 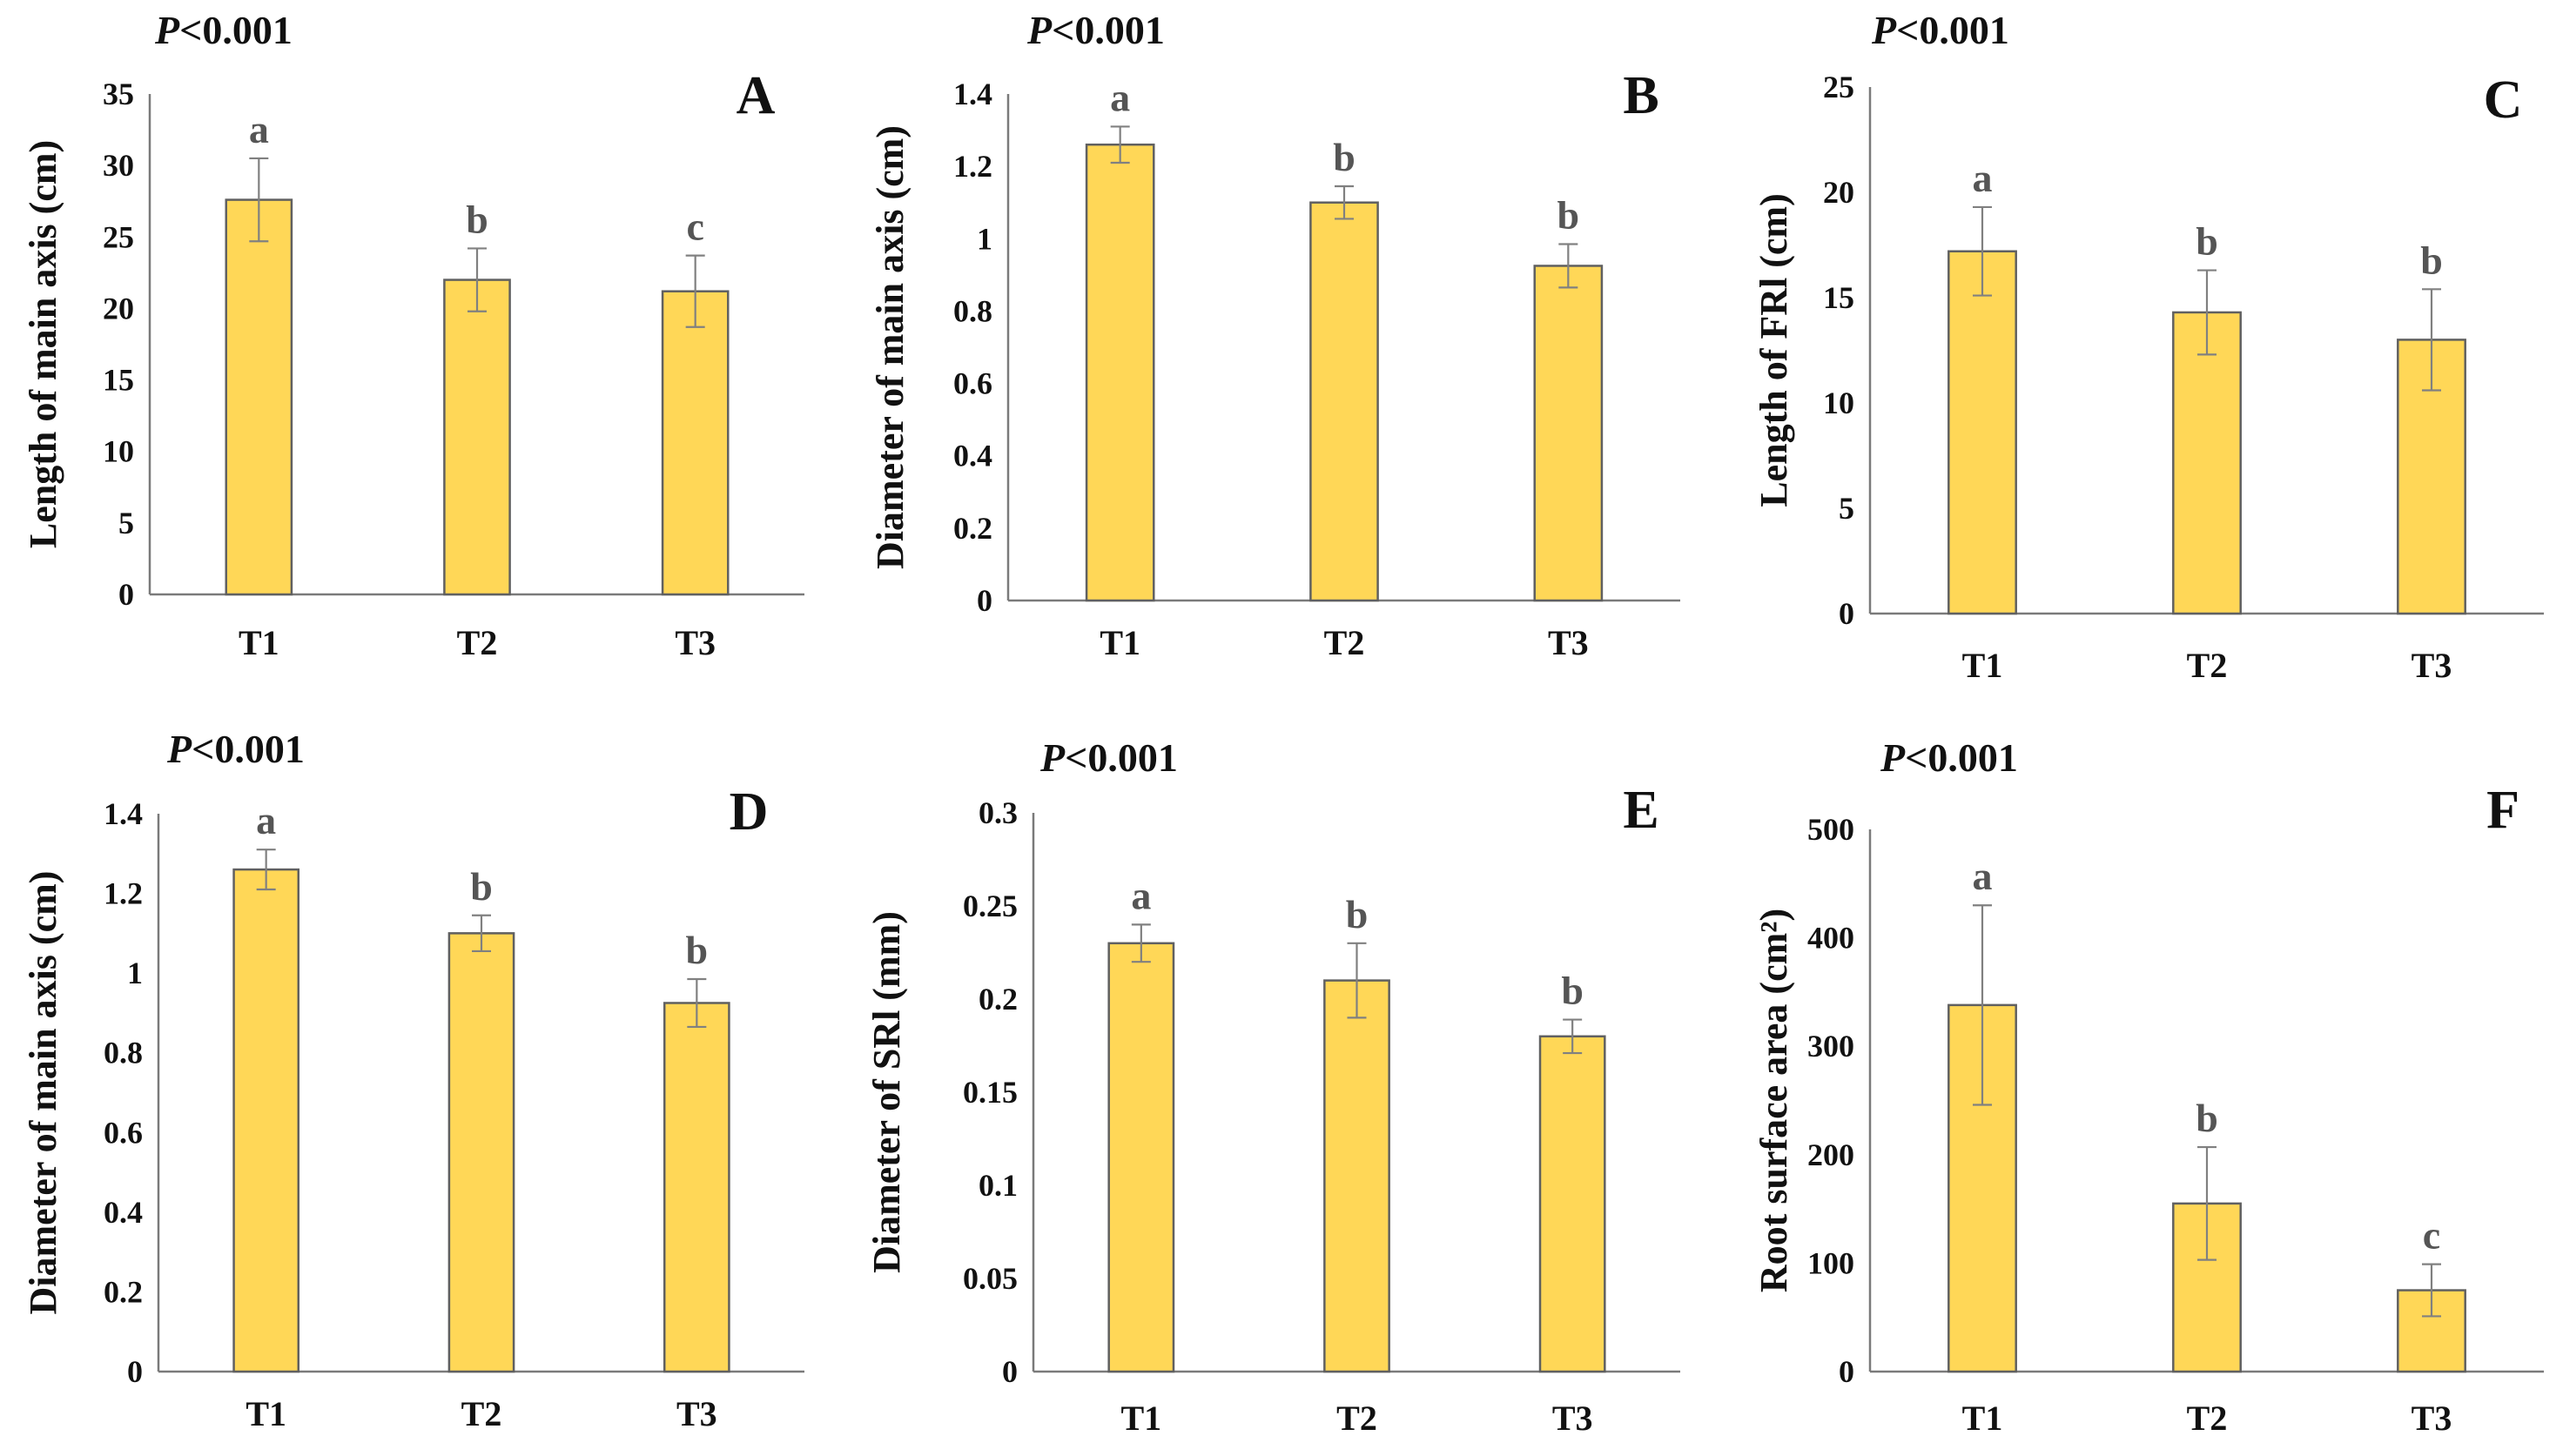 I want to click on significance-letter: c, so click(x=2431, y=1235).